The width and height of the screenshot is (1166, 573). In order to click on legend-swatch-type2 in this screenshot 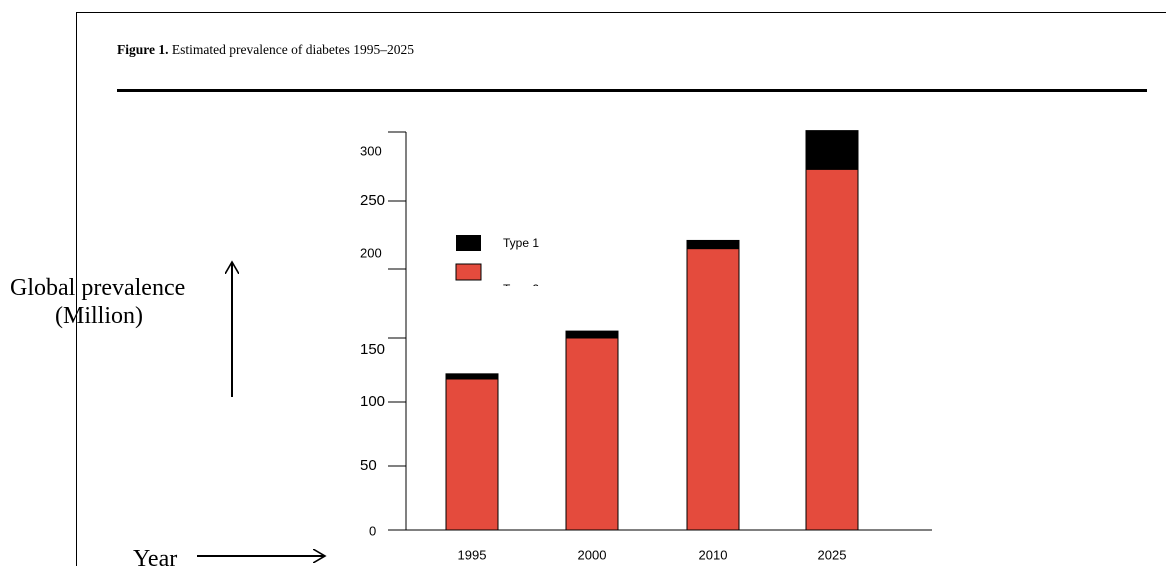, I will do `click(468, 272)`.